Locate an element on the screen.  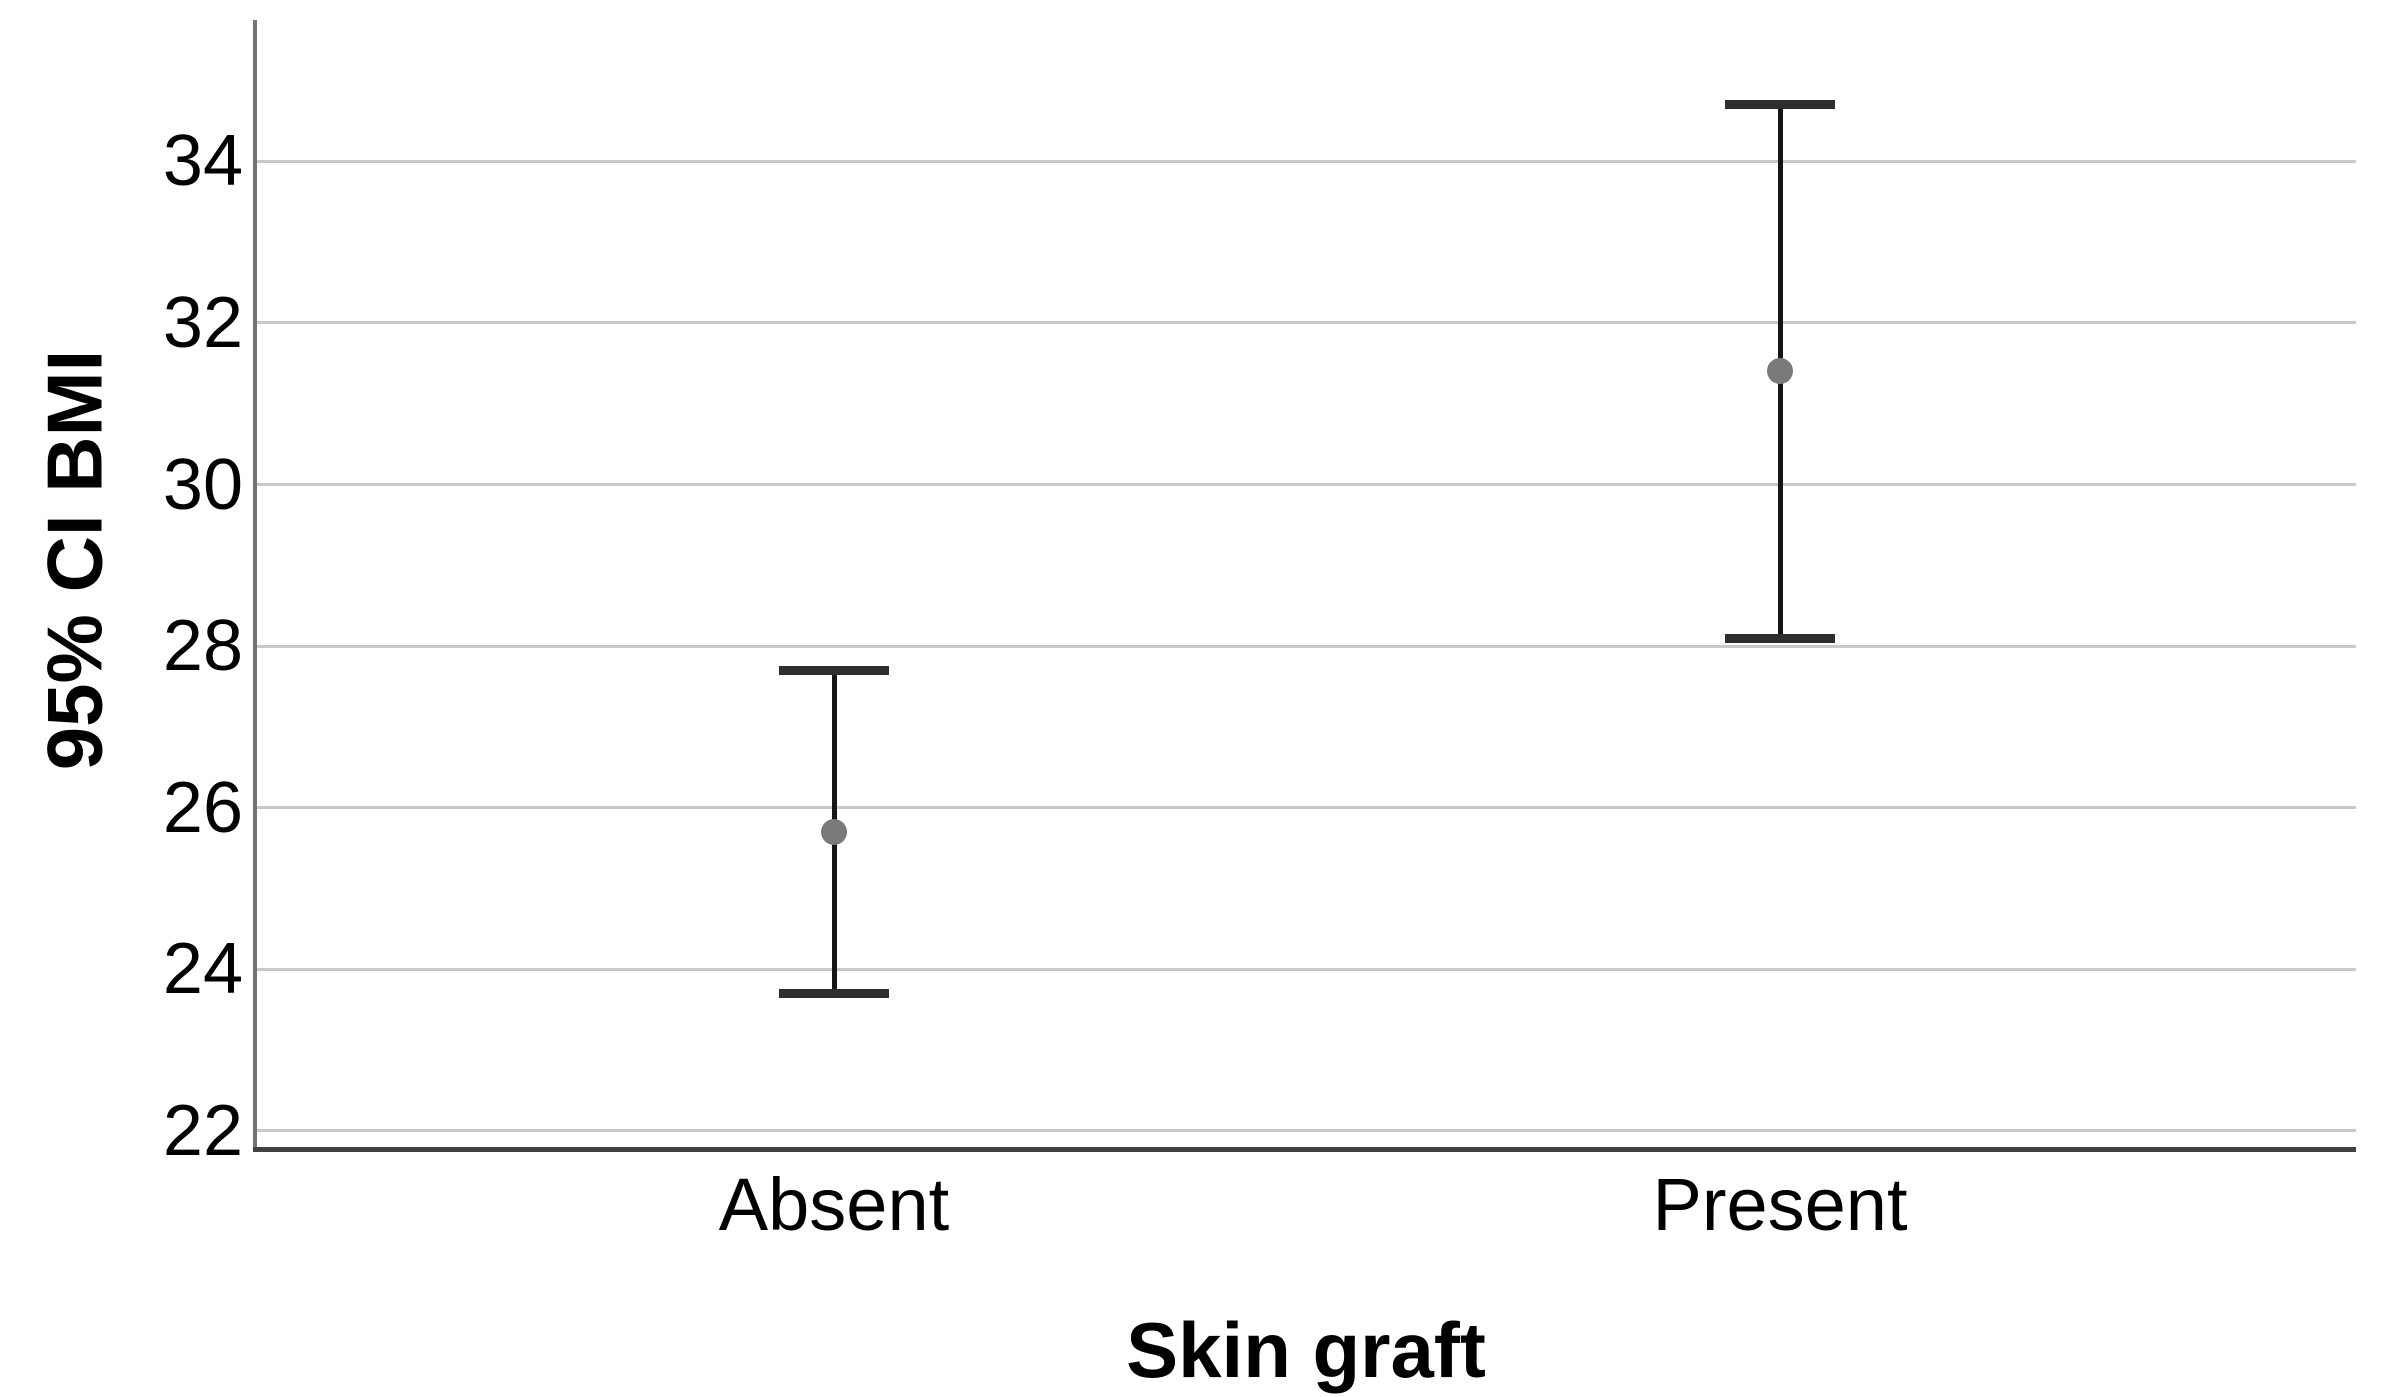
x-tick-label: Present is located at coordinates (1780, 1204).